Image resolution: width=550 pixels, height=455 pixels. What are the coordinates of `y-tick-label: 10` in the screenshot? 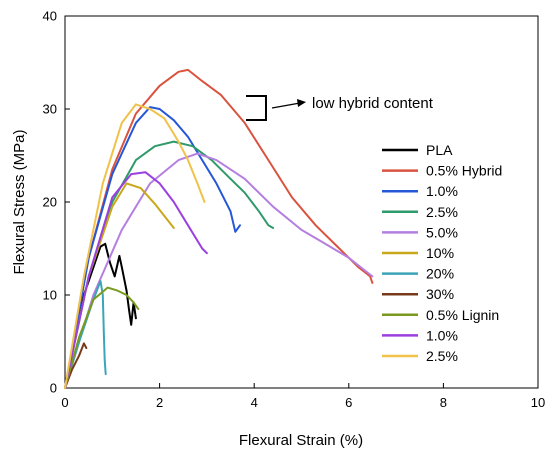 It's located at (50, 295).